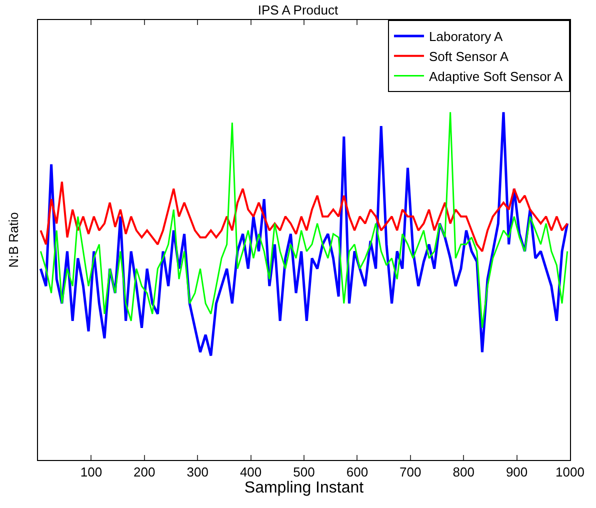  What do you see at coordinates (411, 472) in the screenshot?
I see `x-tick-label: 700` at bounding box center [411, 472].